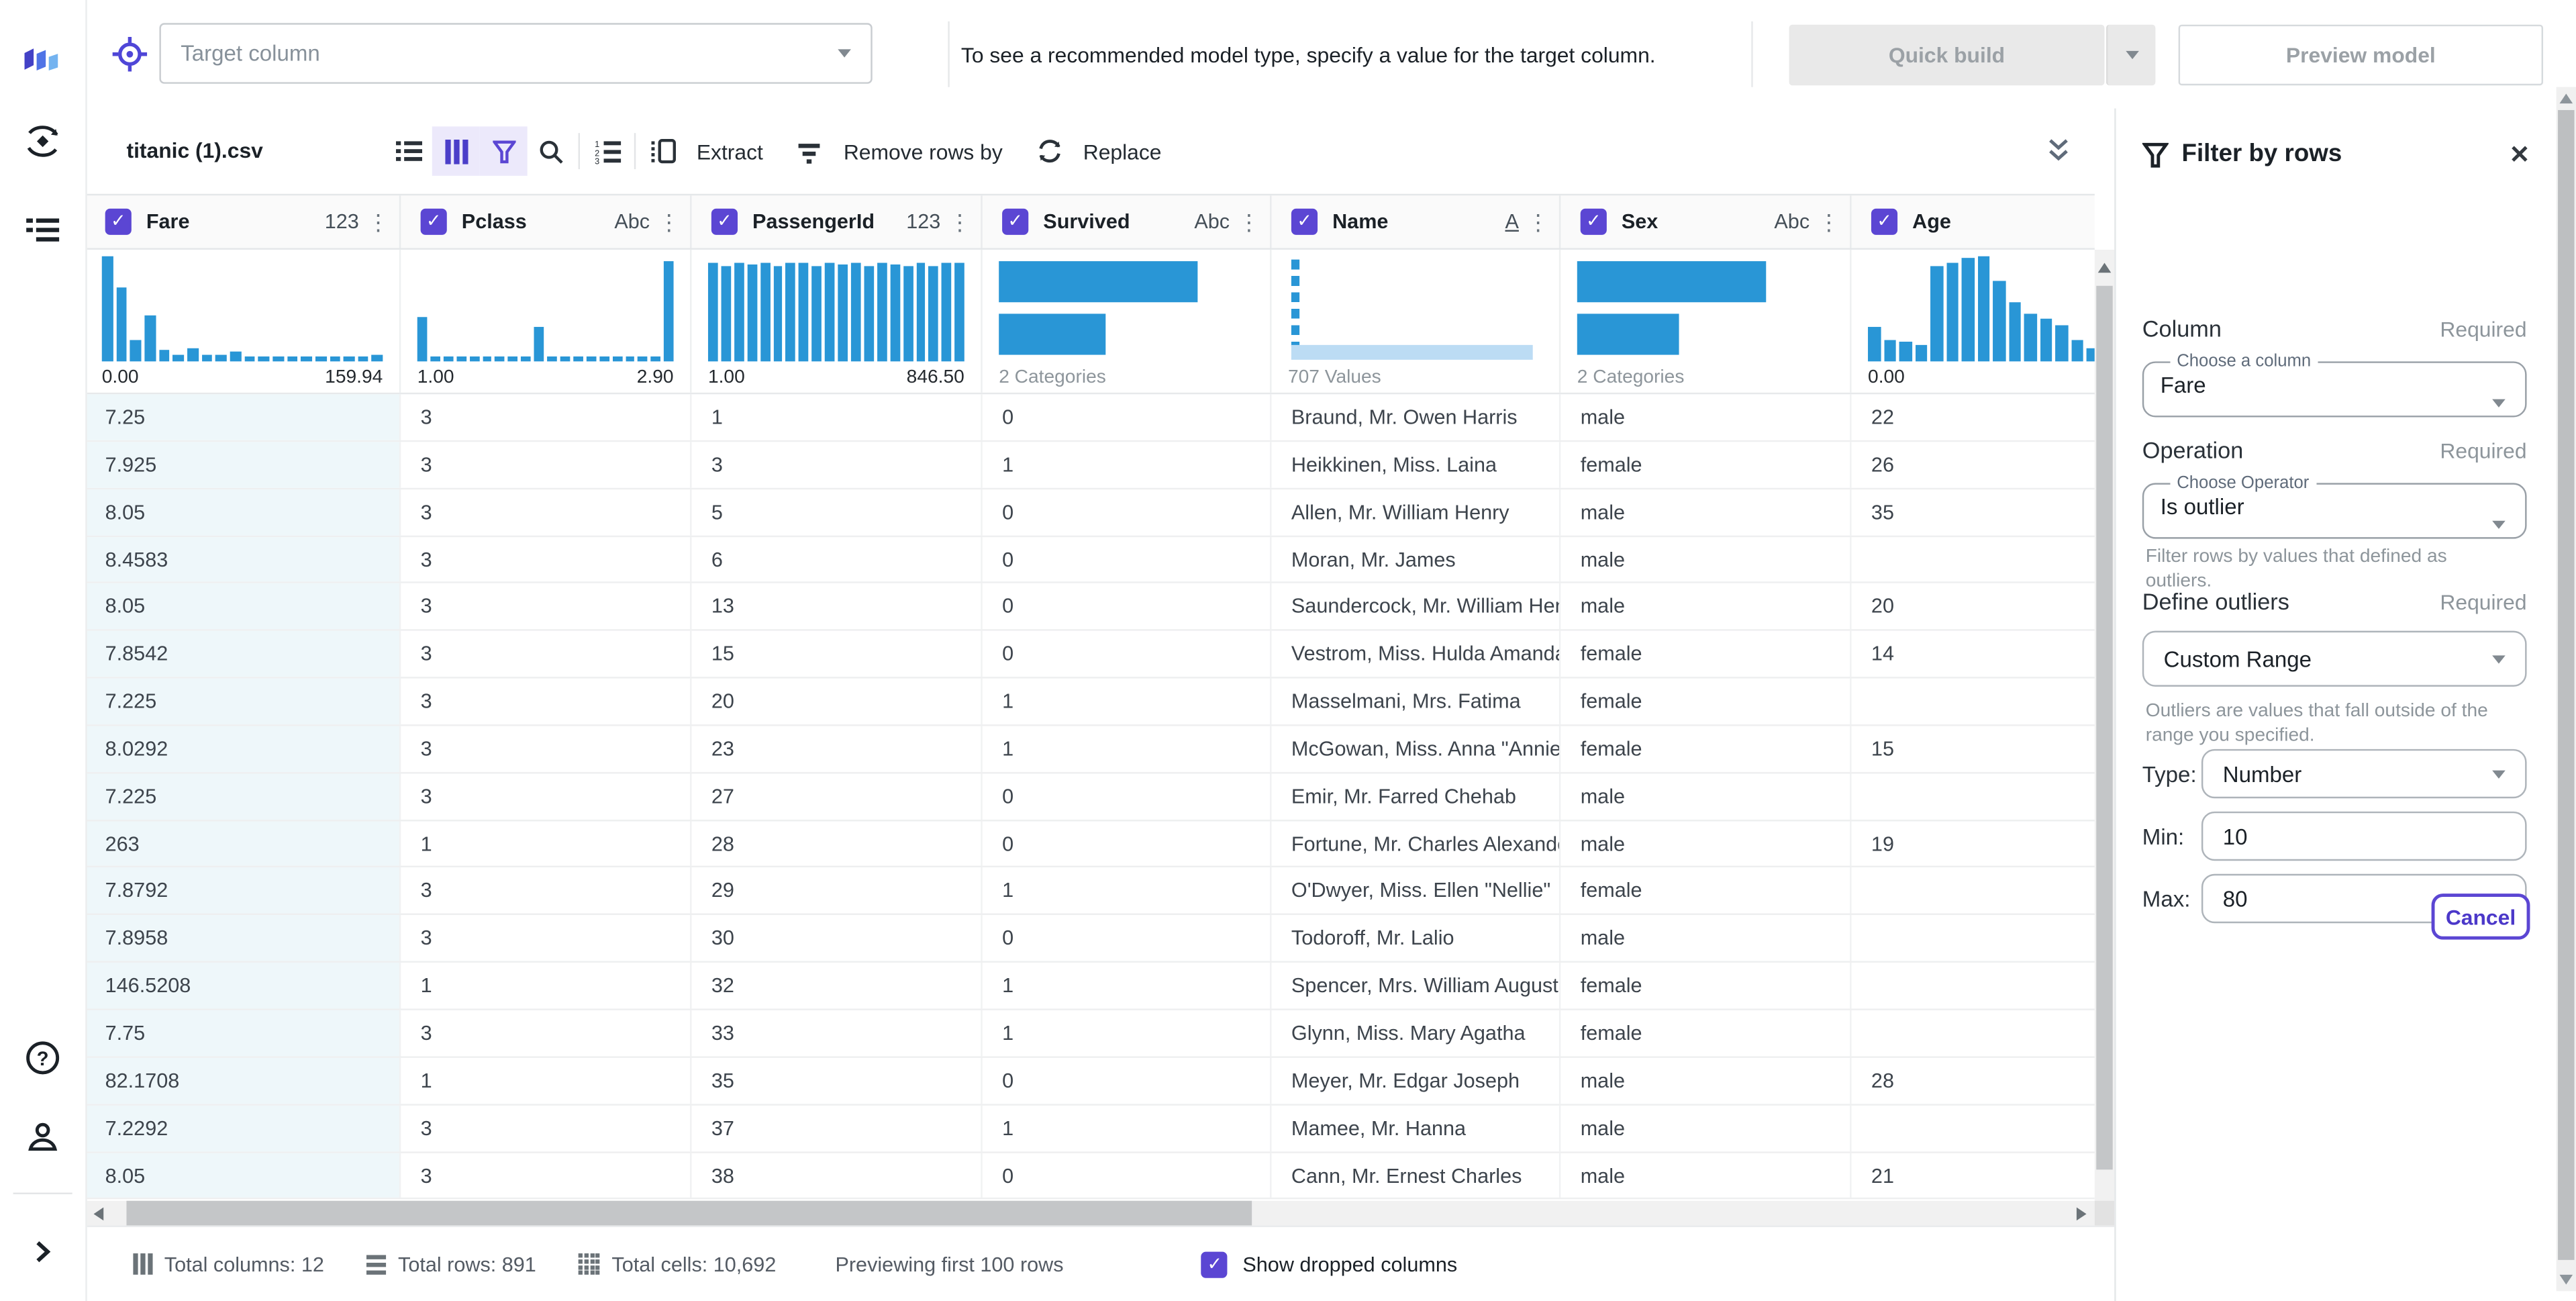  What do you see at coordinates (516, 54) in the screenshot?
I see `target-column-select: Target column` at bounding box center [516, 54].